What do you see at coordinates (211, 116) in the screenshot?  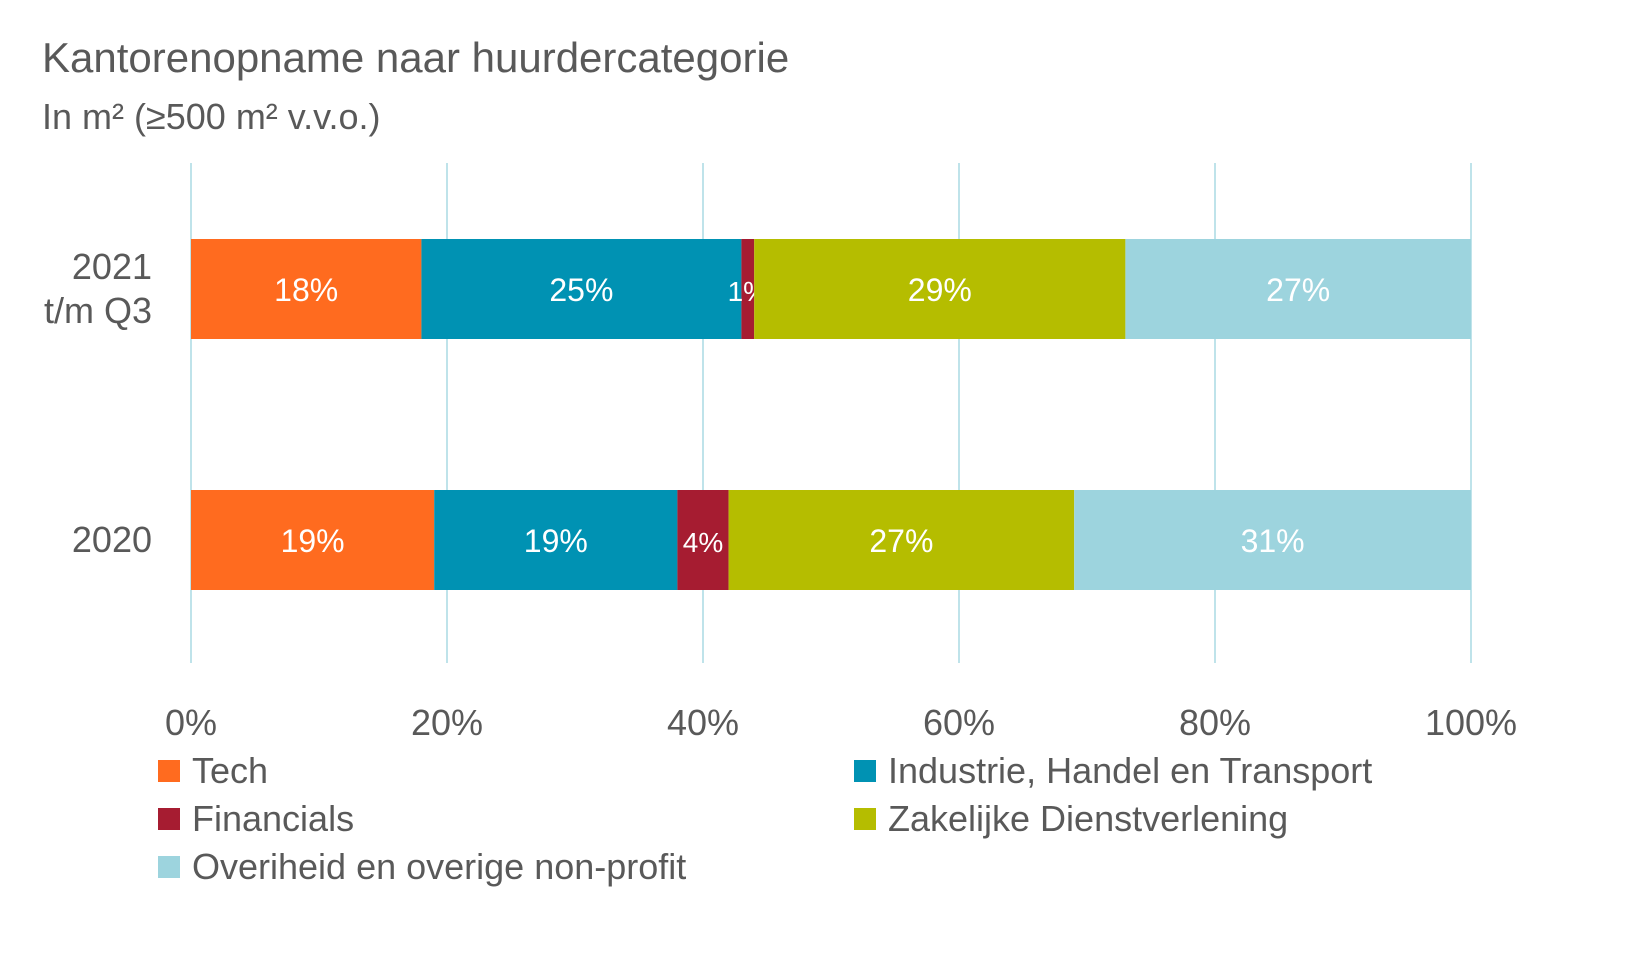 I see `chart-subtitle: In m² (≥500 m² v.v.o.)` at bounding box center [211, 116].